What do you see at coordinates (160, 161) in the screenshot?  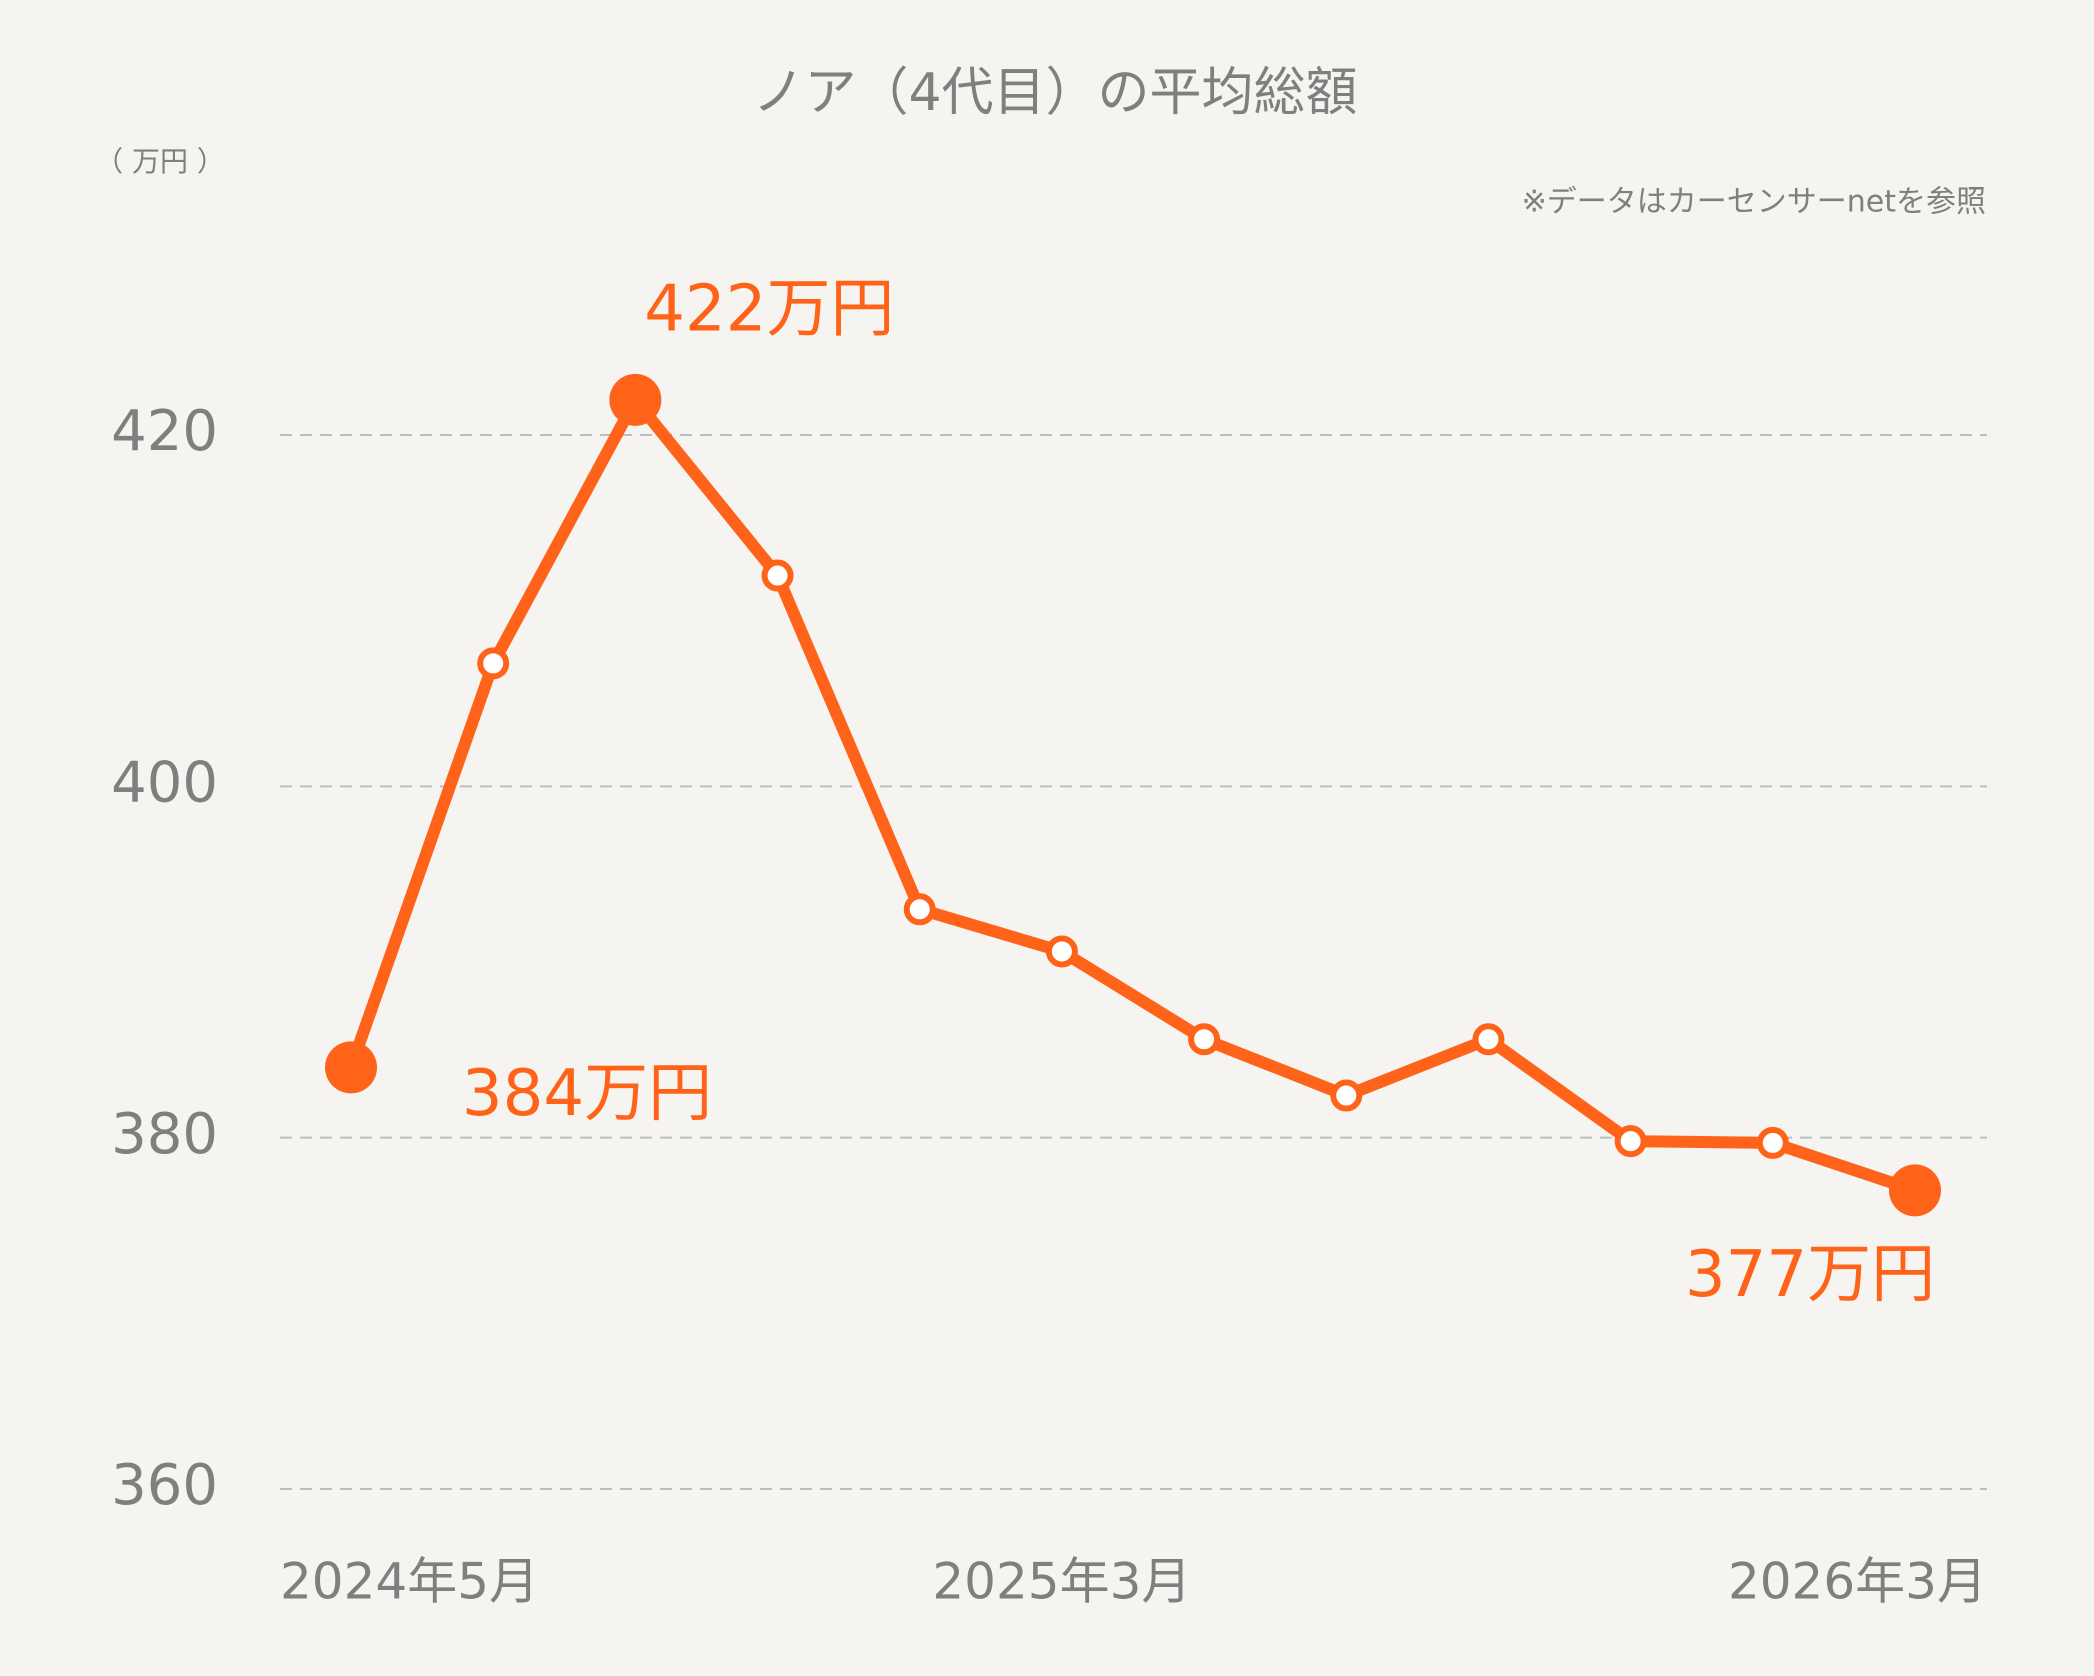 I see `y-unit: （ 万円 ）` at bounding box center [160, 161].